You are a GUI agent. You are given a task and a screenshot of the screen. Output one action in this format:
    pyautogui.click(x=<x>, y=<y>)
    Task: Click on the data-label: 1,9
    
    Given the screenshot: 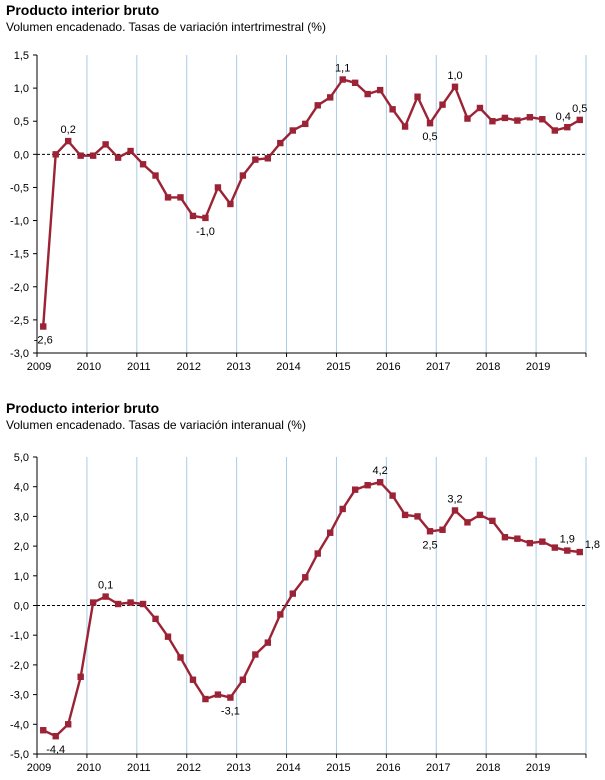 What is the action you would take?
    pyautogui.click(x=567, y=540)
    